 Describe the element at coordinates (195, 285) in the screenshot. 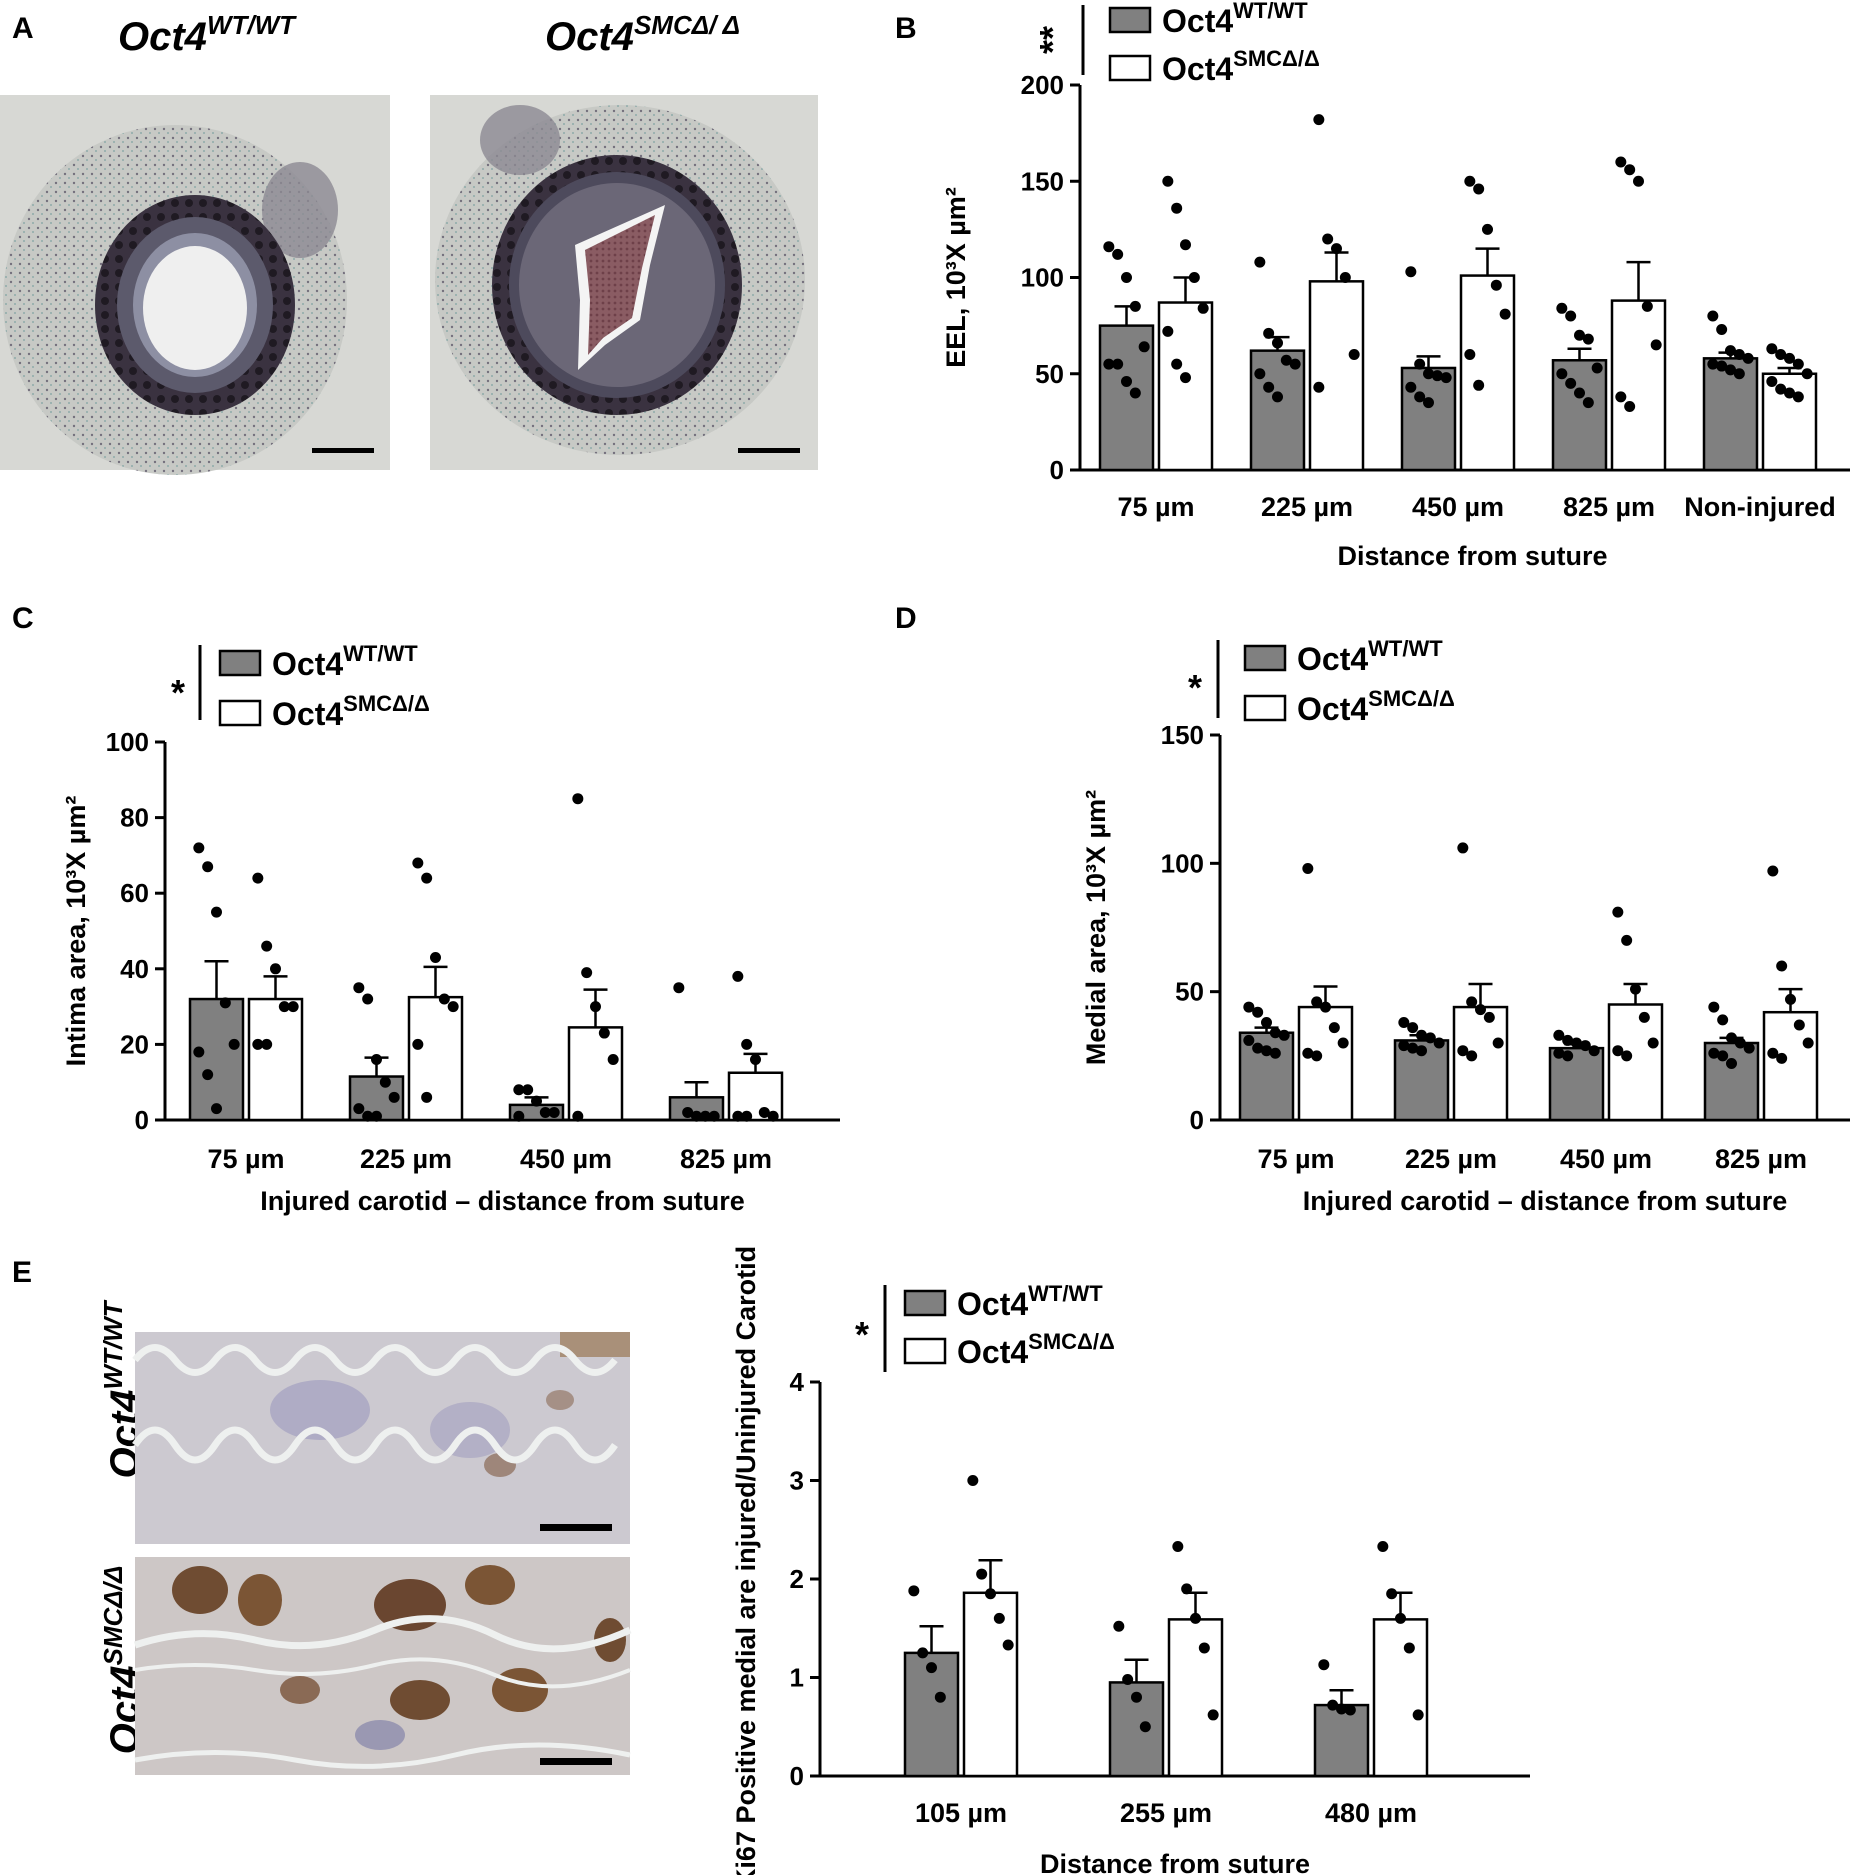

I see `micrograph-wt` at that location.